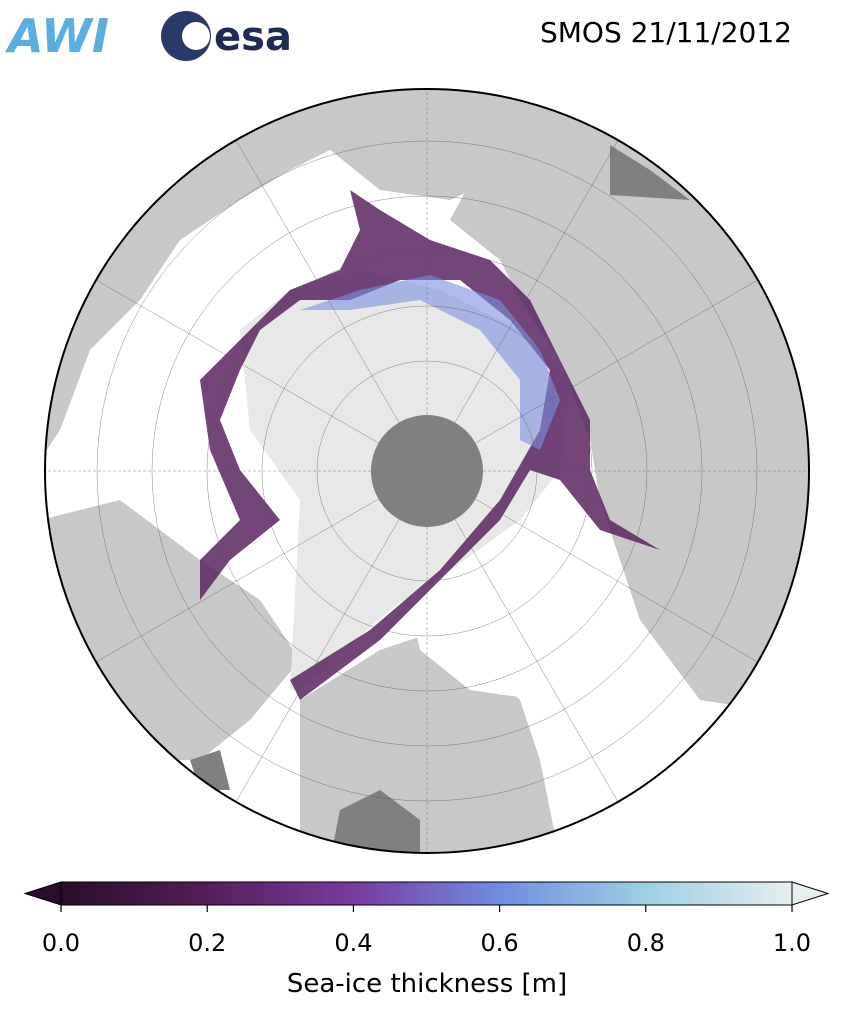 The width and height of the screenshot is (854, 1026). I want to click on colorbar-tick-label: 0.0, so click(61, 943).